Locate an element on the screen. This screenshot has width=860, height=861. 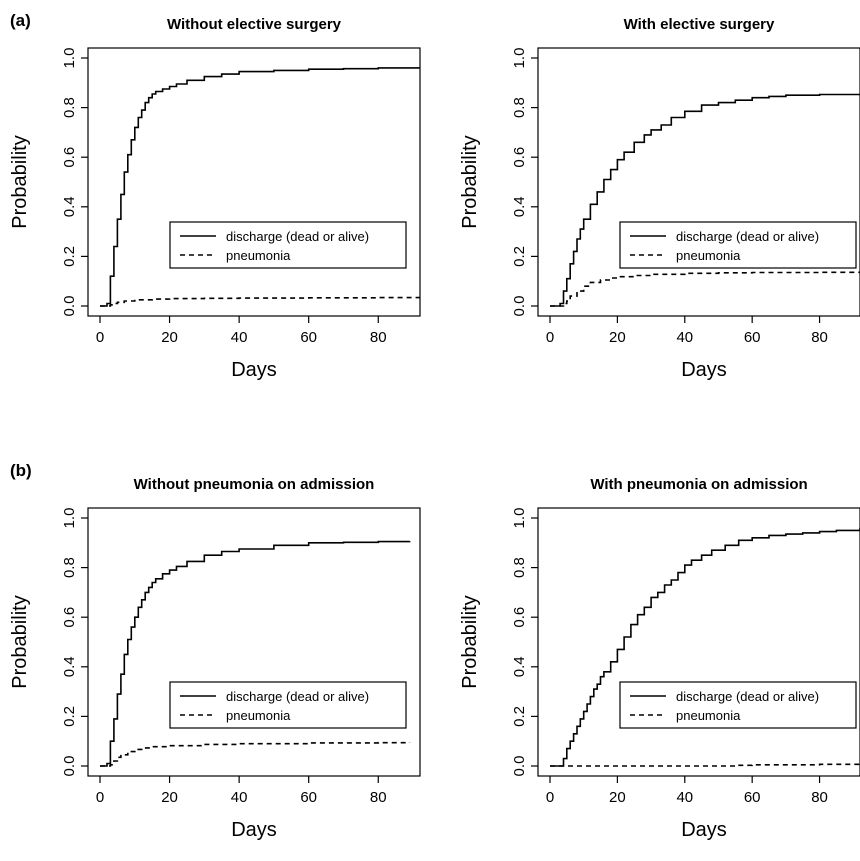
chart-title: With elective surgery is located at coordinates (699, 24).